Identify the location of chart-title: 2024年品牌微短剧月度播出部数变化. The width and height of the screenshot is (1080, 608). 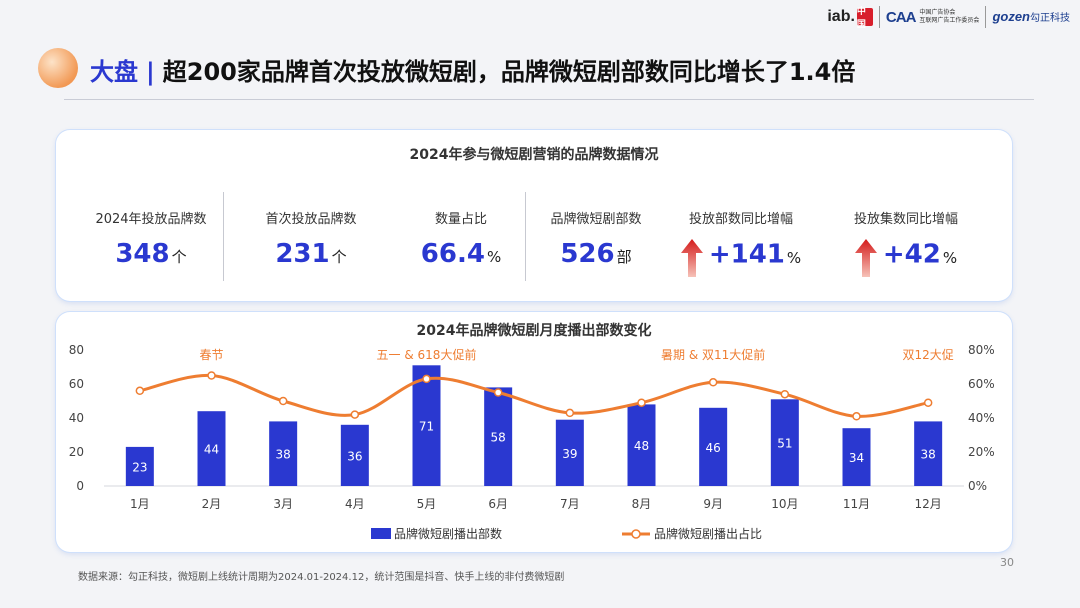
(534, 331).